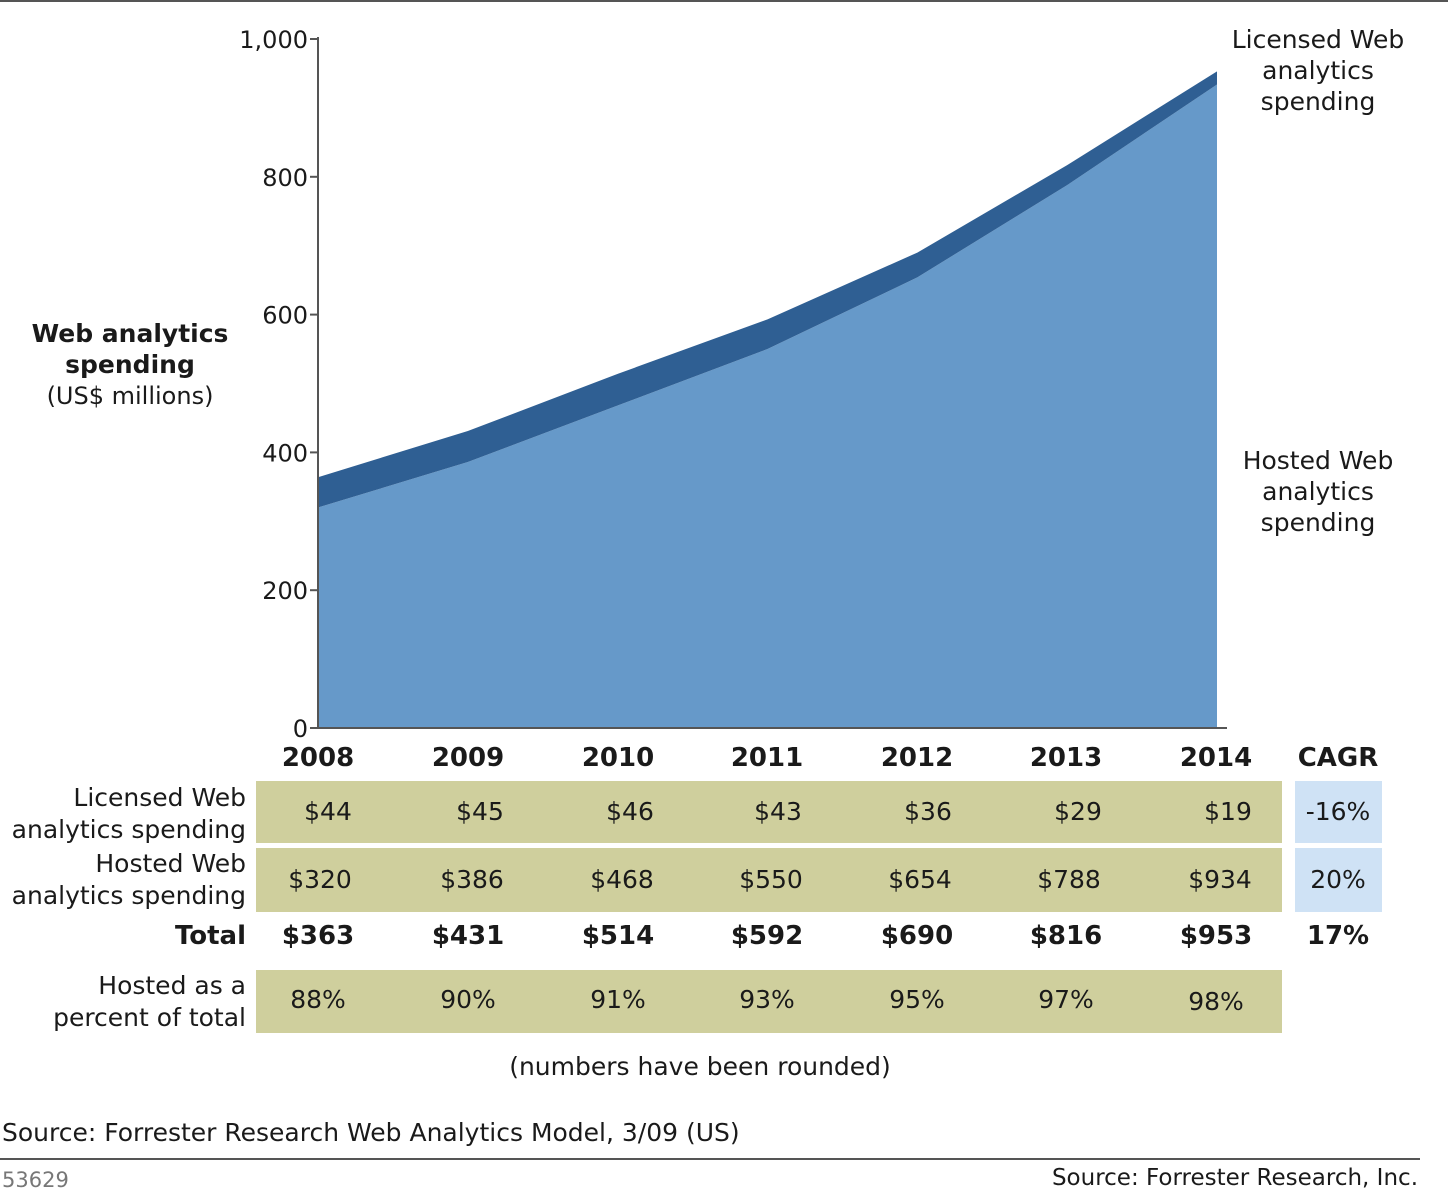 This screenshot has height=1194, width=1448. I want to click on cagr-cell: 20%, so click(1338, 879).